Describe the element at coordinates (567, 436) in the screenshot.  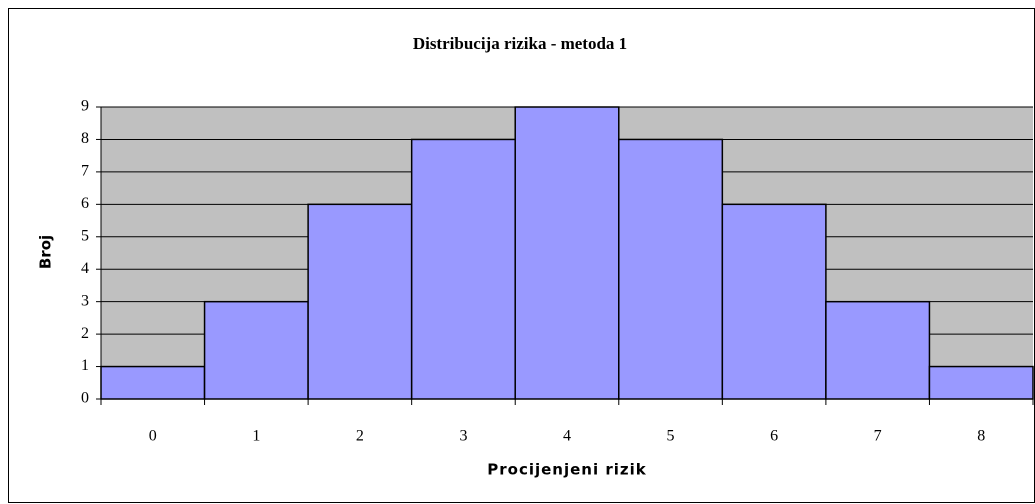
I see `x-tick-label: 4` at that location.